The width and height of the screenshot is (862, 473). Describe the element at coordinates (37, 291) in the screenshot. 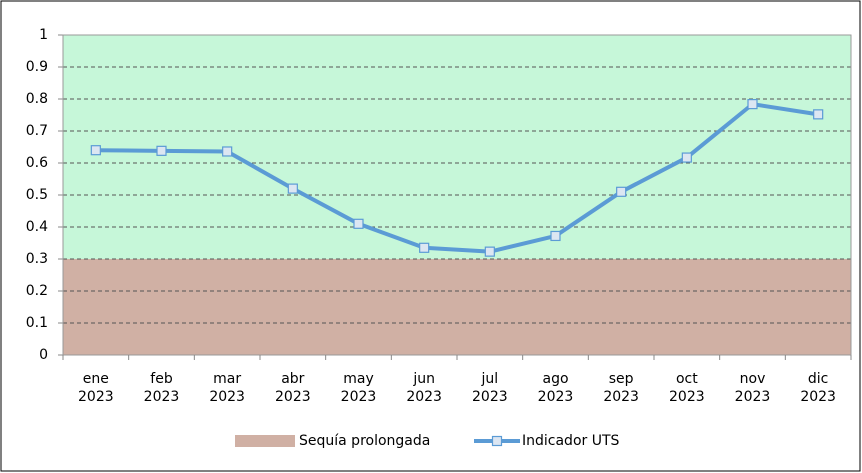

I see `y-tick-label: 0.2` at that location.